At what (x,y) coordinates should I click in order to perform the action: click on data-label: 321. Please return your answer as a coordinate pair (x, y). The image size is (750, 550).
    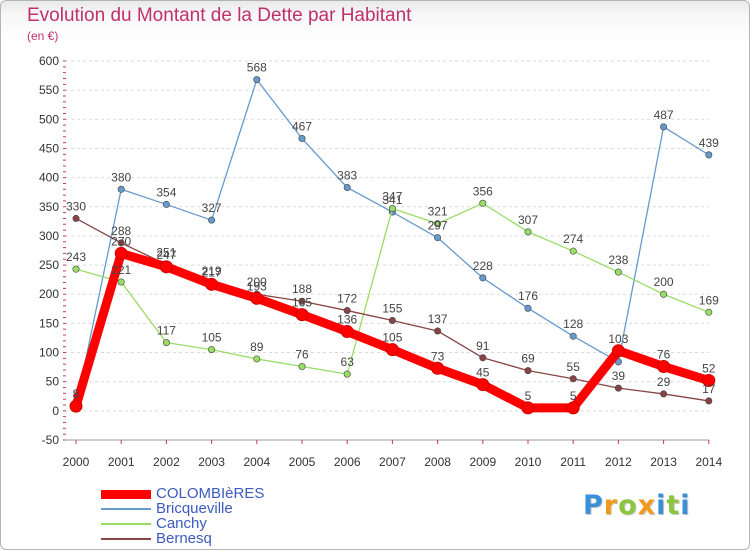
    Looking at the image, I should click on (438, 212).